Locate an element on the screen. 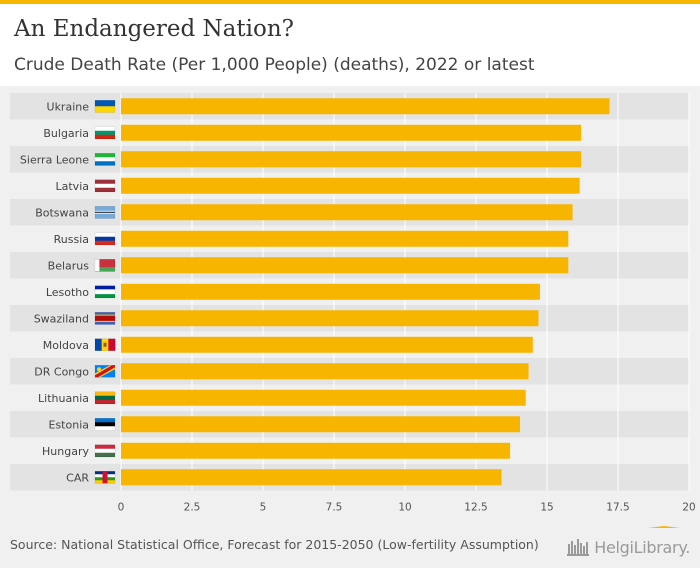  x-tick-label: 15 is located at coordinates (546, 508).